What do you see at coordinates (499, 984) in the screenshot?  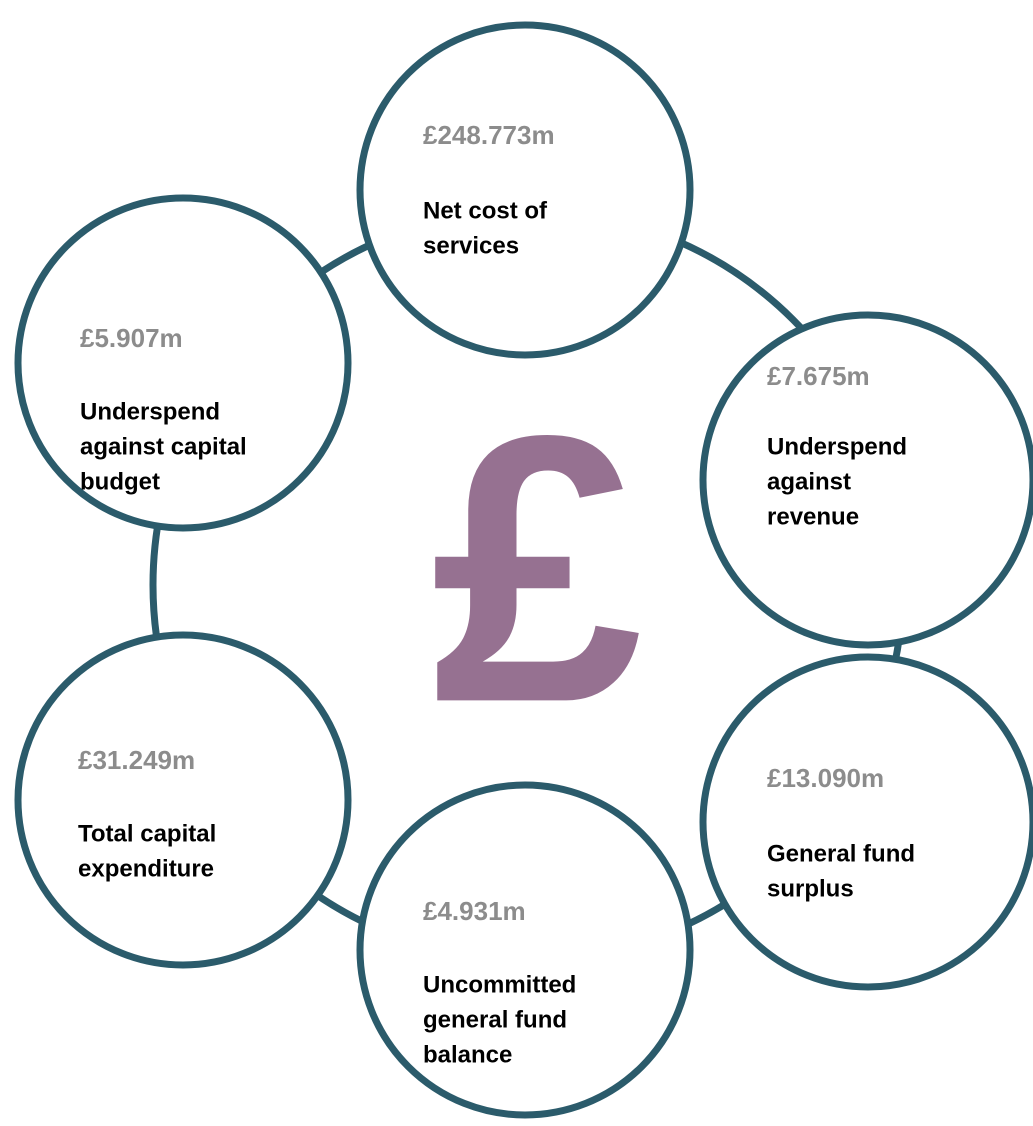 I see `node-label: Uncommitted` at bounding box center [499, 984].